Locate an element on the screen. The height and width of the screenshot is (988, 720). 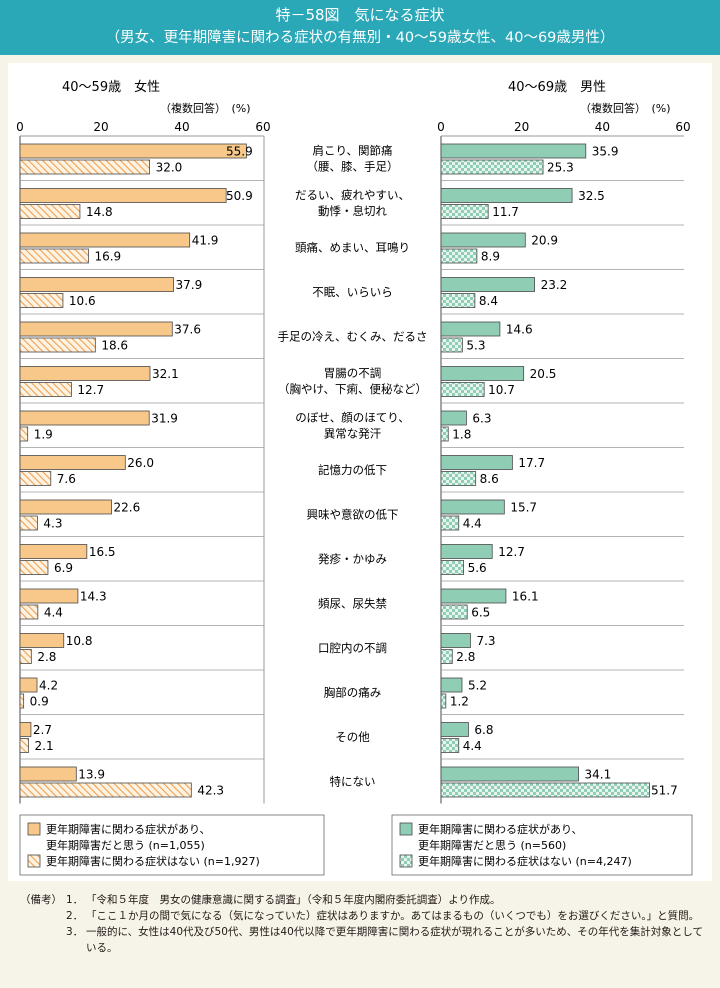
male-value-label: 20.9 is located at coordinates (544, 241).